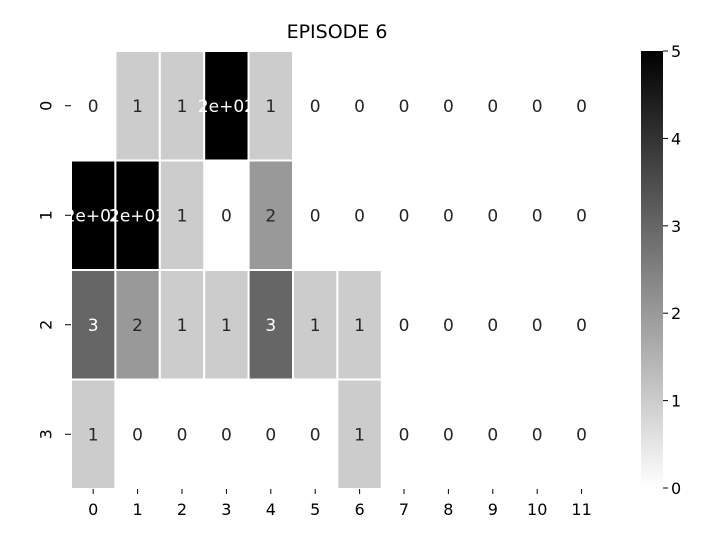  What do you see at coordinates (448, 509) in the screenshot?
I see `x-tick-label: 8` at bounding box center [448, 509].